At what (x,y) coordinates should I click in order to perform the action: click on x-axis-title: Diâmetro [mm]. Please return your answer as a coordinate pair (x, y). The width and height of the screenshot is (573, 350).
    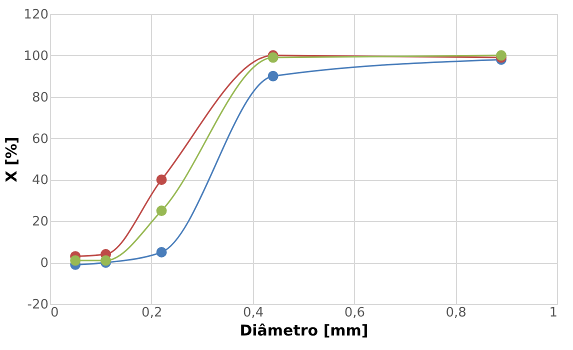
    Looking at the image, I should click on (304, 331).